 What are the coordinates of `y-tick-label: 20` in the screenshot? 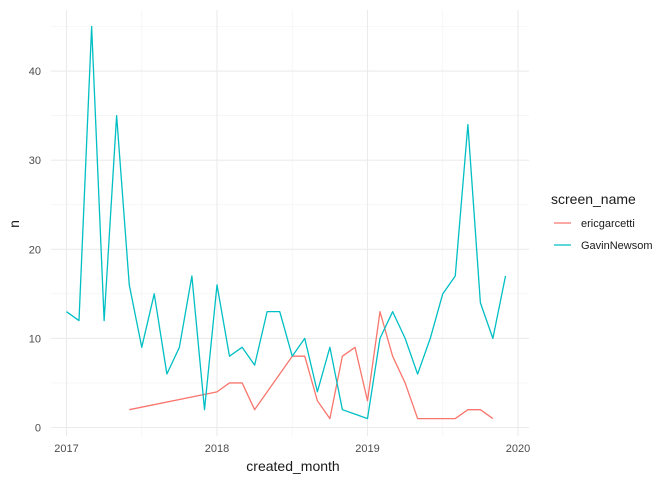 It's located at (35, 250).